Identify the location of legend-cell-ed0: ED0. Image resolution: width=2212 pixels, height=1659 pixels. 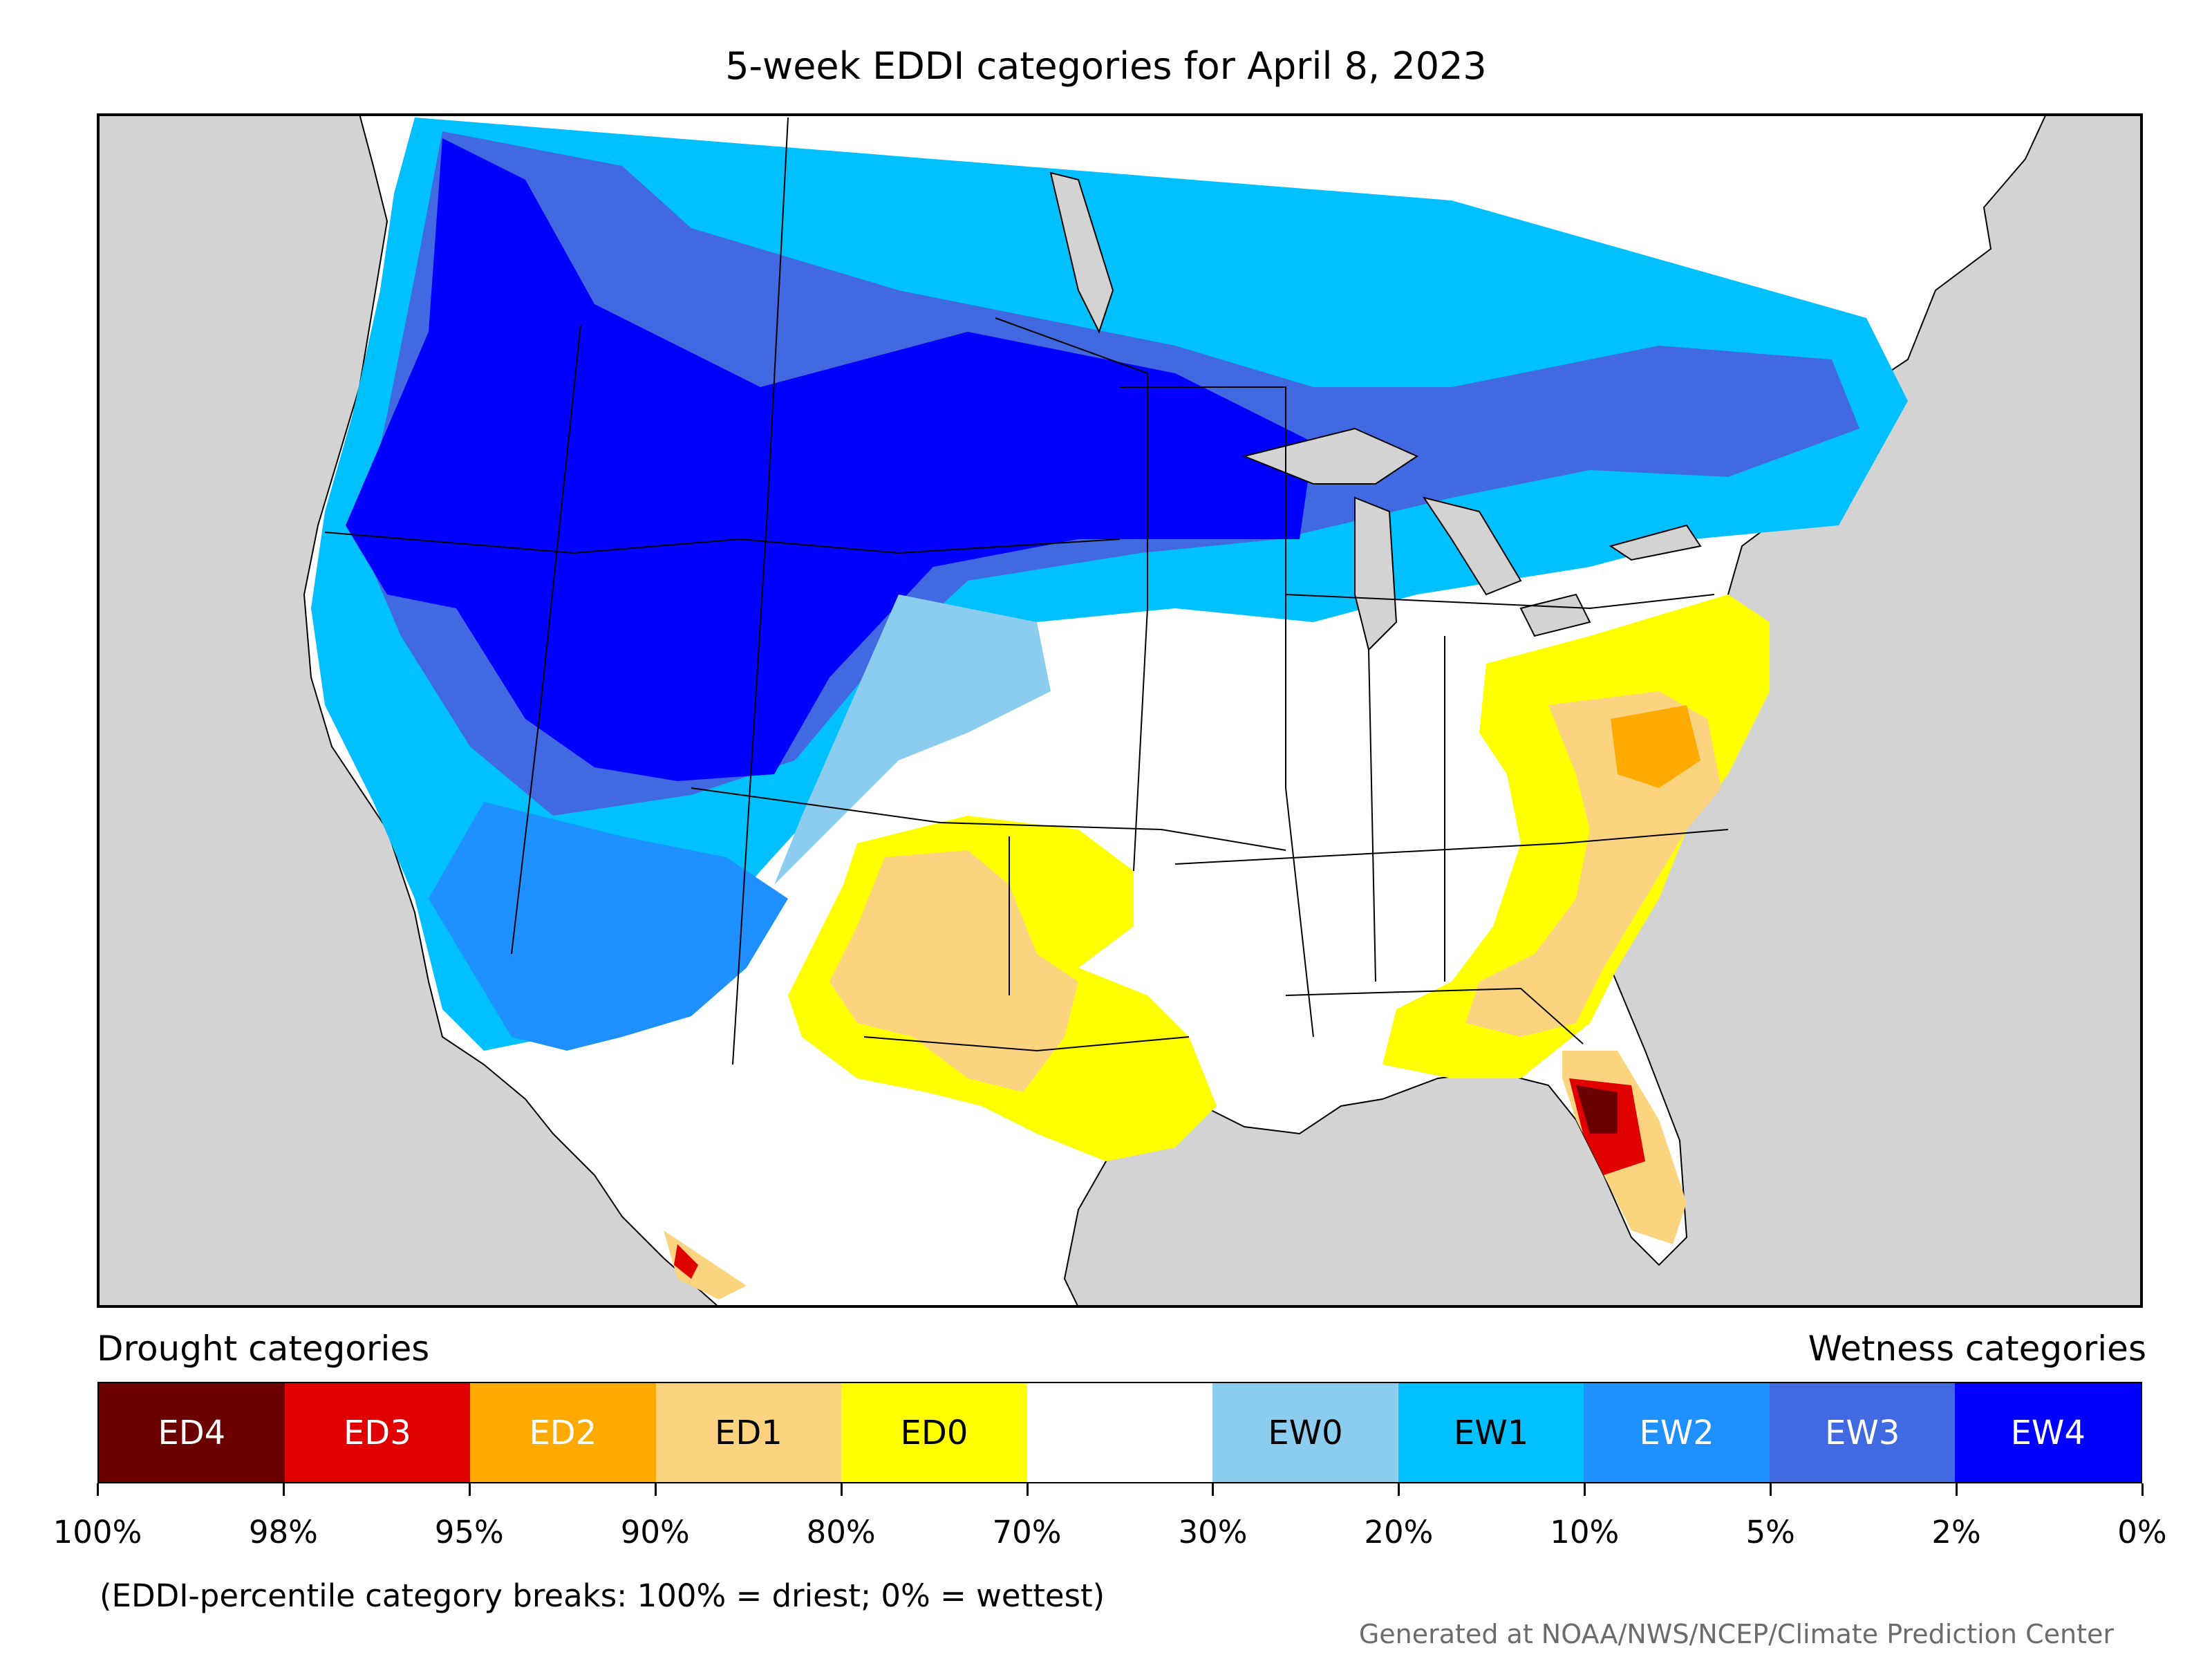
(934, 1432).